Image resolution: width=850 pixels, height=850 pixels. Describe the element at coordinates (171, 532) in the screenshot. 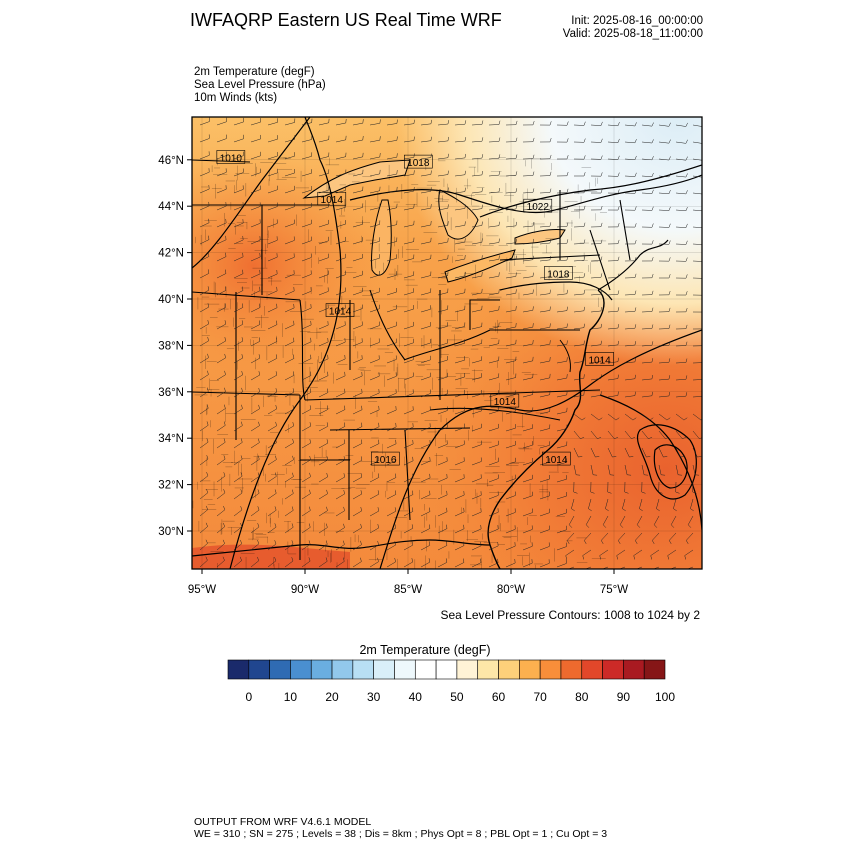

I see `latitude-tick-label: 30°N` at that location.